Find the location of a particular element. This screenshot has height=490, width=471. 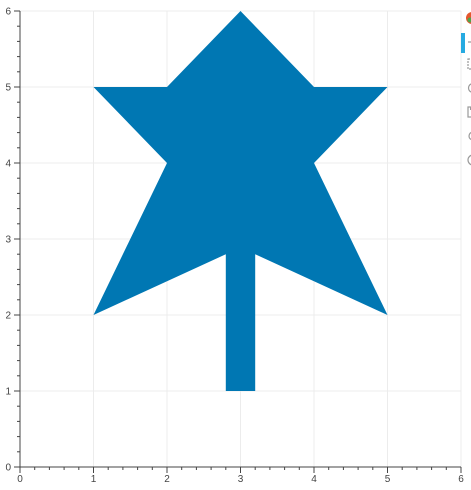

y-tick-label-6: 6 is located at coordinates (8, 12).